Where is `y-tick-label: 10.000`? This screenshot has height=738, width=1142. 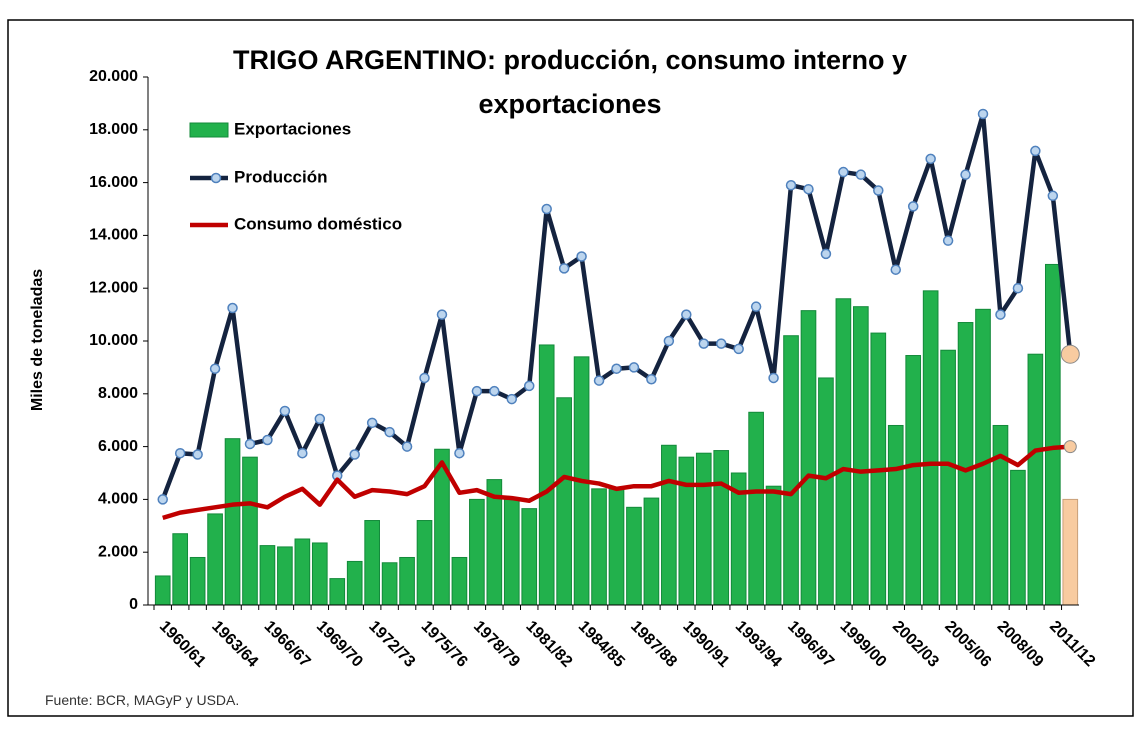 y-tick-label: 10.000 is located at coordinates (113, 340).